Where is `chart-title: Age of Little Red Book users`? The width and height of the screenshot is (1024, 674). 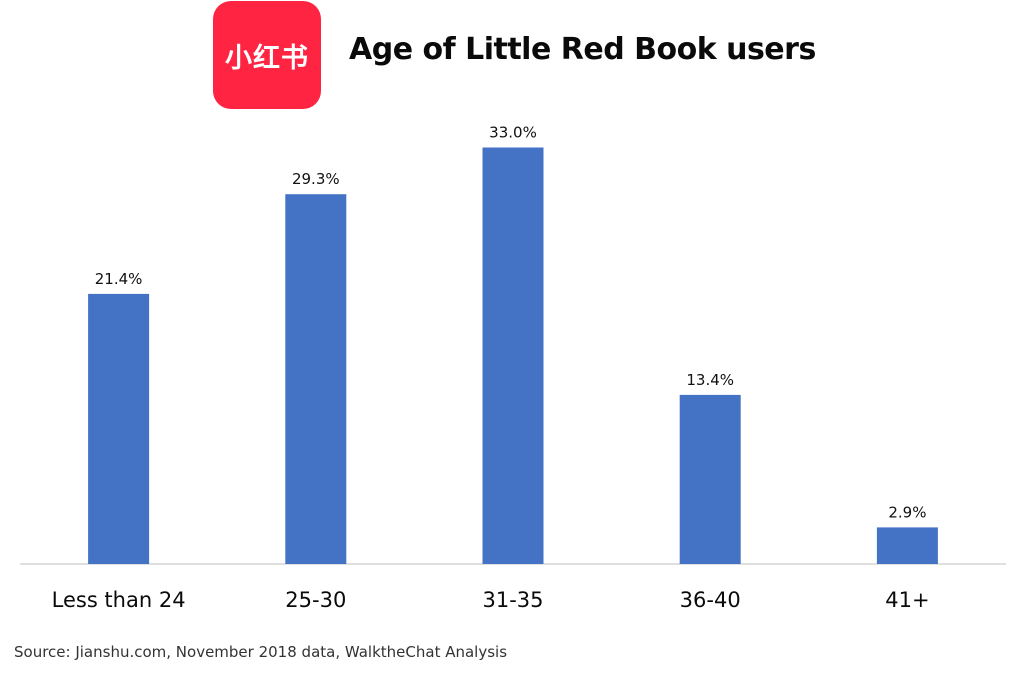
chart-title: Age of Little Red Book users is located at coordinates (582, 49).